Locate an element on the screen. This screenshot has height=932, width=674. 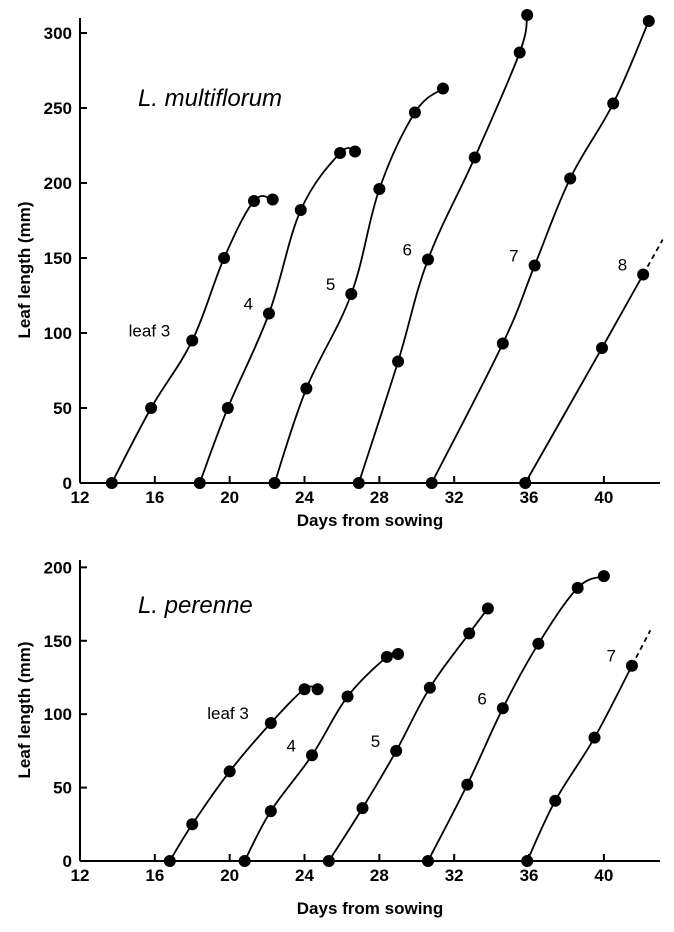
y-tick-label: 250 is located at coordinates (58, 108).